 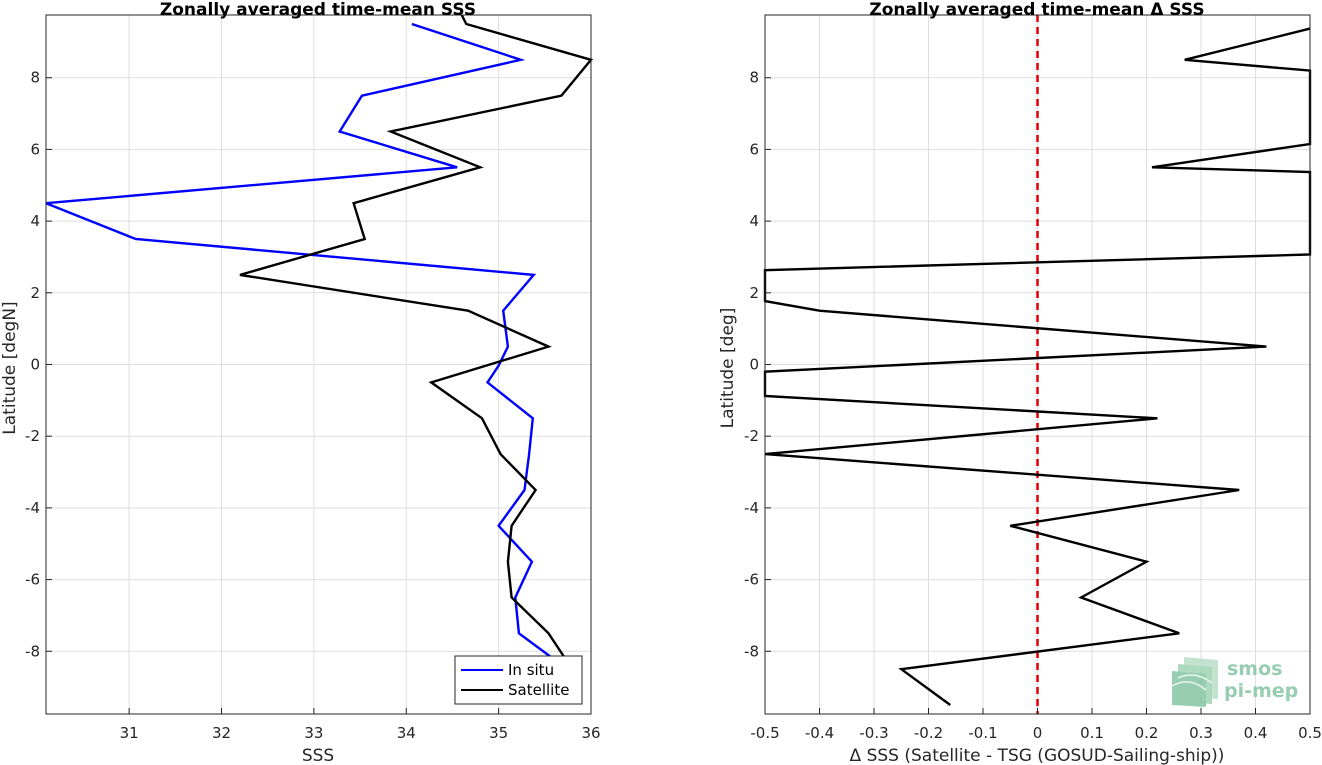 What do you see at coordinates (498, 733) in the screenshot?
I see `left-x-tick-label: 35` at bounding box center [498, 733].